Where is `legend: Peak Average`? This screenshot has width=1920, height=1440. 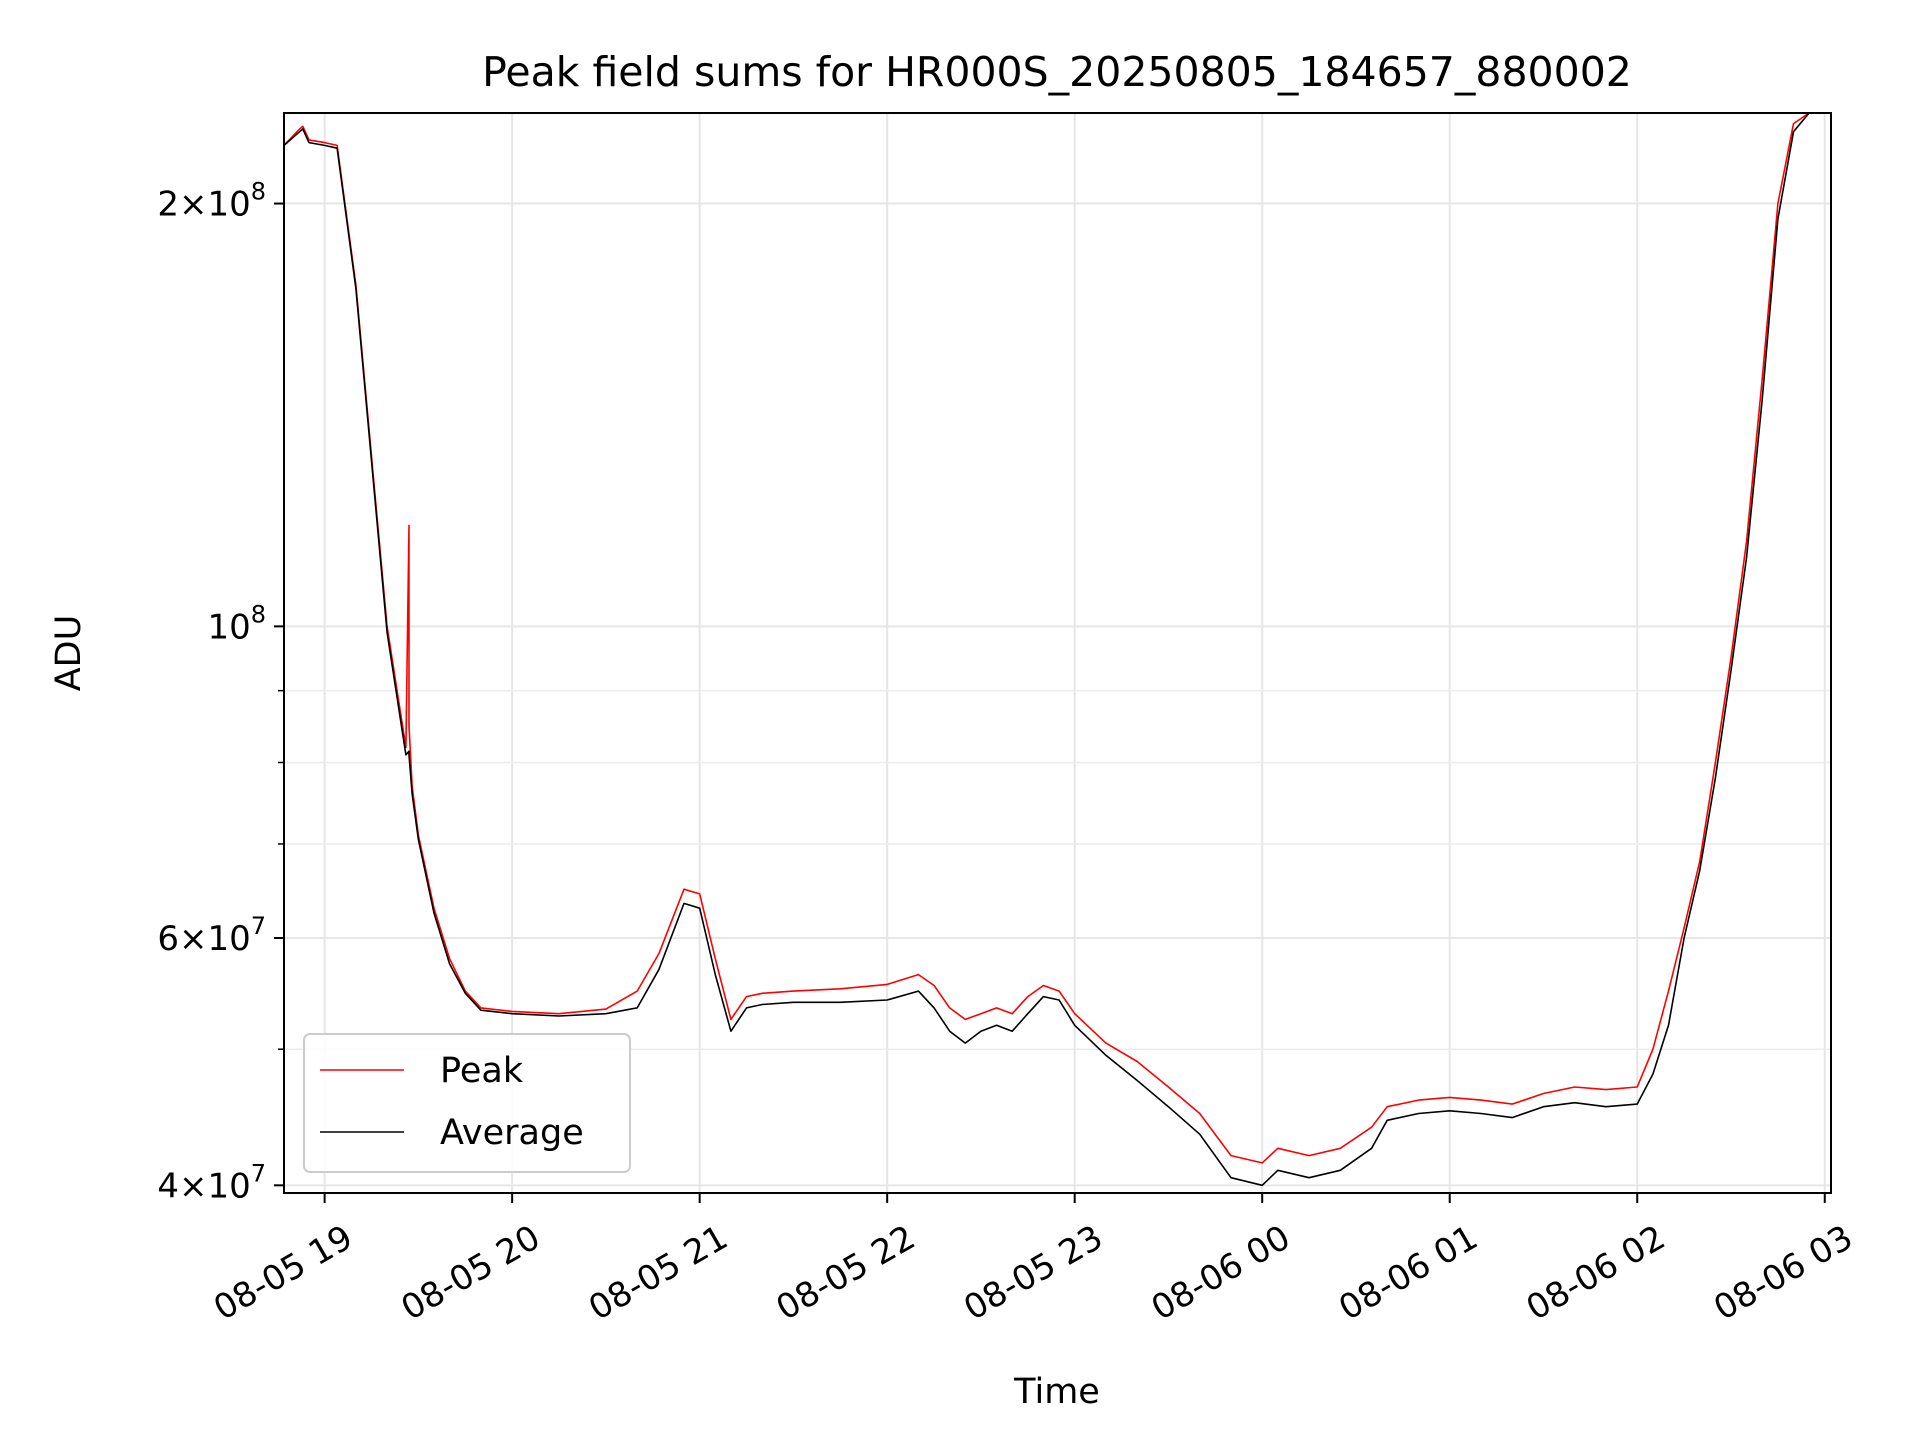 legend: Peak Average is located at coordinates (467, 1103).